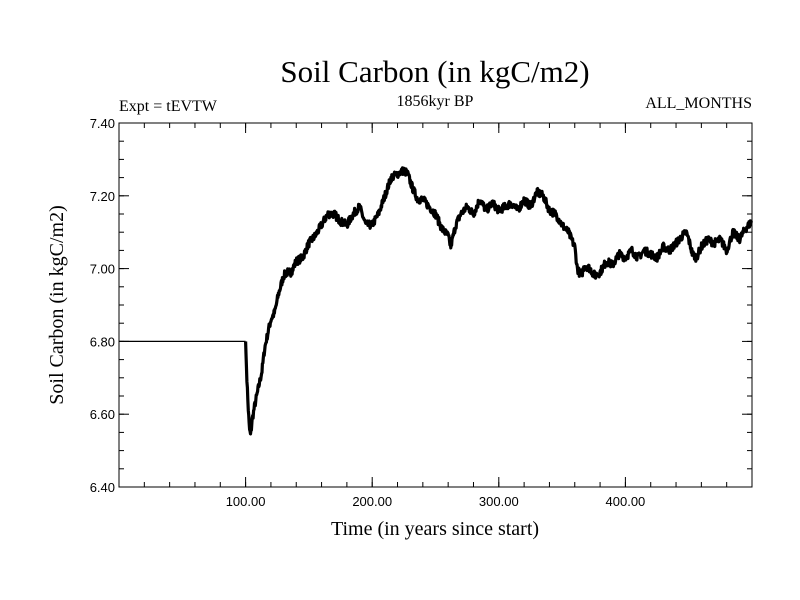 This screenshot has width=800, height=600. Describe the element at coordinates (435, 529) in the screenshot. I see `x-axis-label: Time (in years since start)` at that location.